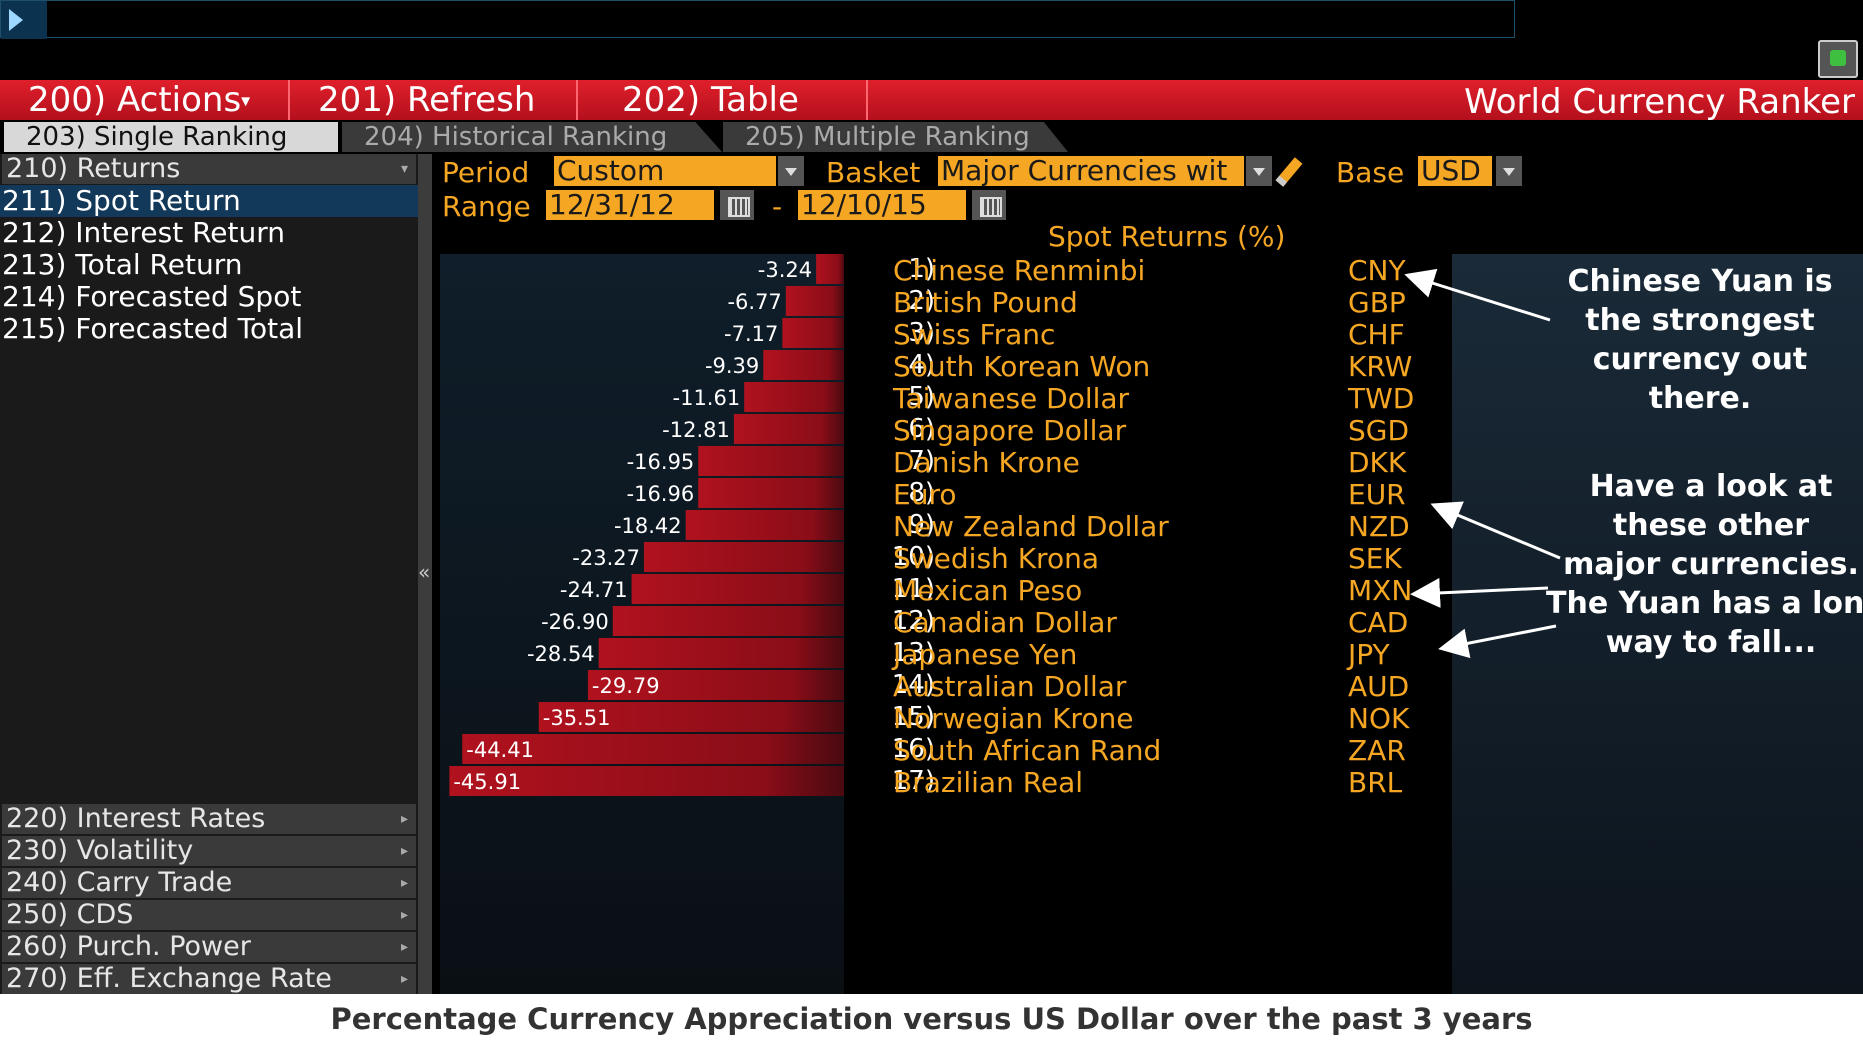 The height and width of the screenshot is (1045, 1863). Describe the element at coordinates (24, 20) in the screenshot. I see `command-arrow-icon` at that location.